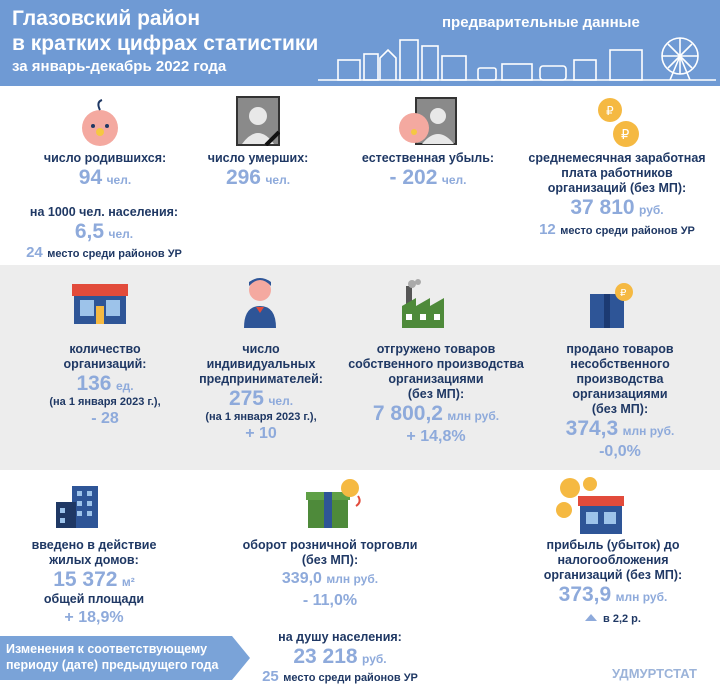  I want to click on period-subtitle: за январь-декабрь 2022 года, so click(119, 66).